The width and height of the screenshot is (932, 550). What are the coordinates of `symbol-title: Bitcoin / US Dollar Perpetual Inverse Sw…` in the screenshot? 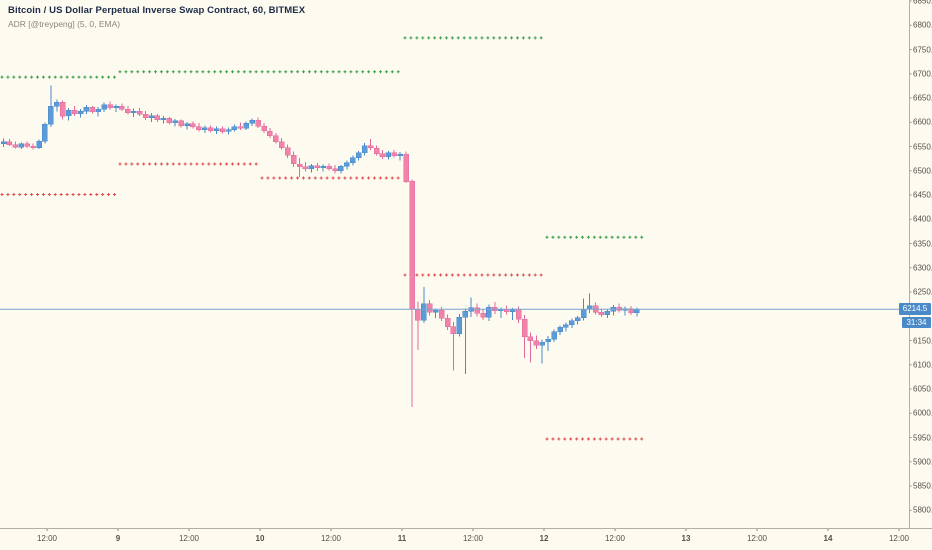 It's located at (157, 10).